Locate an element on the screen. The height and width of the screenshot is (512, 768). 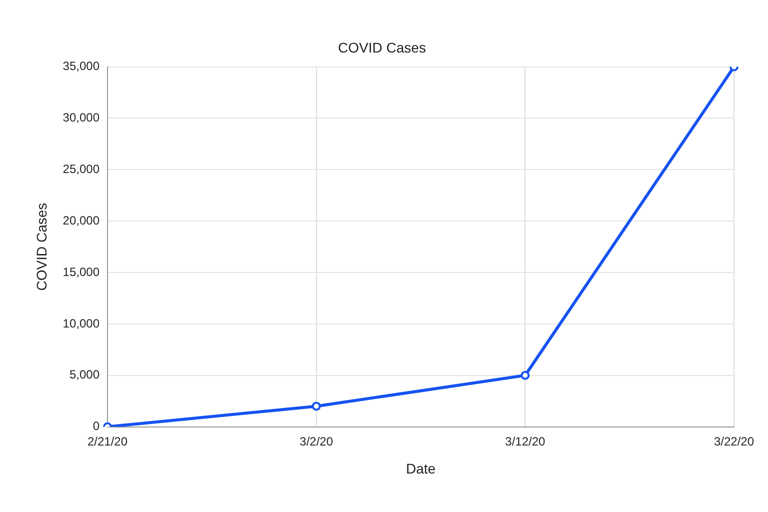
y-tick-label: 25,000 is located at coordinates (81, 169).